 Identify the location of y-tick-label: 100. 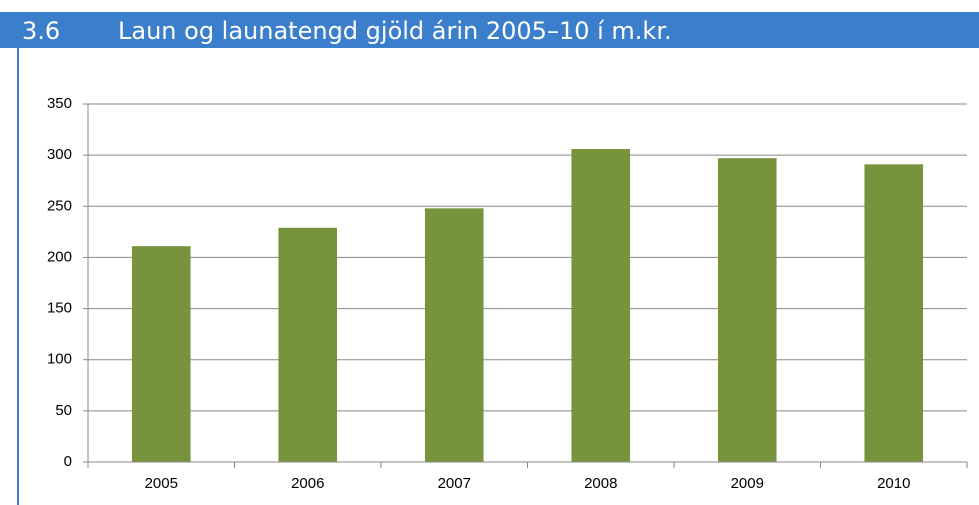
(59, 359).